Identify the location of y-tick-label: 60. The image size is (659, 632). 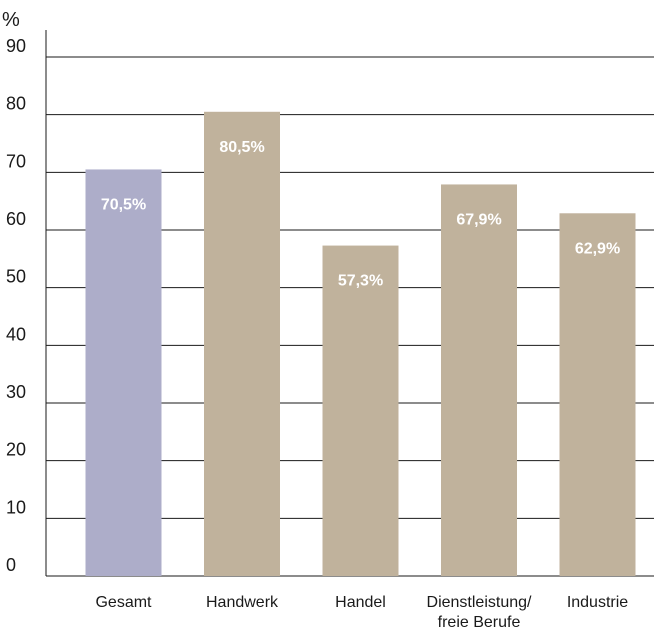
(16, 219).